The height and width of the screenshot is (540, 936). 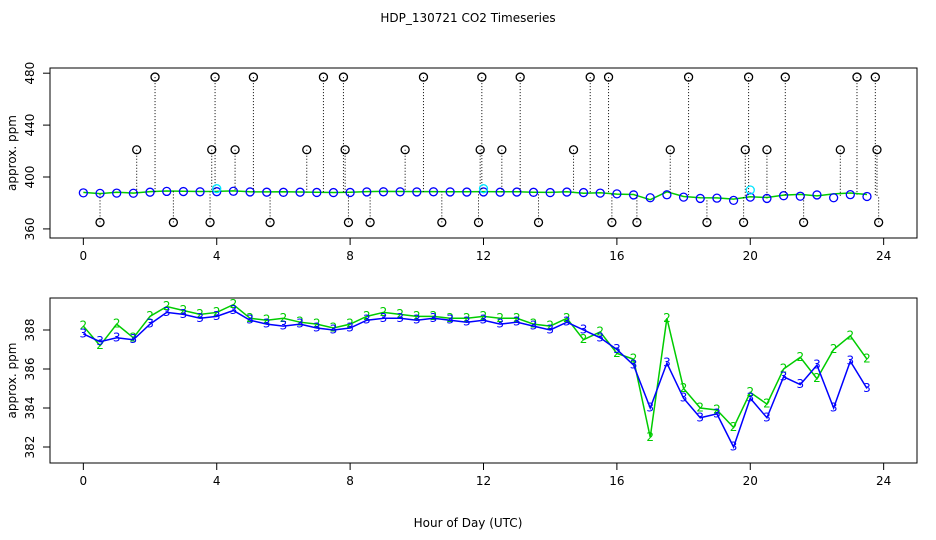 What do you see at coordinates (12, 381) in the screenshot?
I see `y-axis-label: approx. ppm` at bounding box center [12, 381].